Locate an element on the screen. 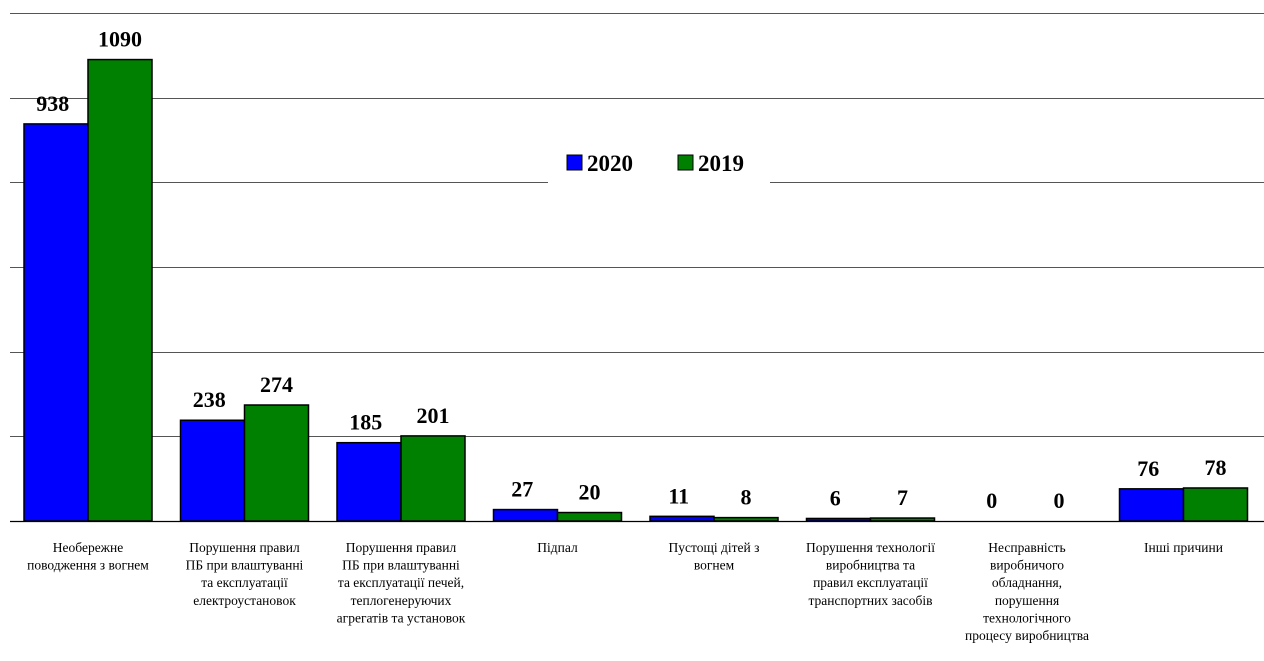 This screenshot has height=661, width=1264. category-label-7: Інші причини is located at coordinates (1183, 547).